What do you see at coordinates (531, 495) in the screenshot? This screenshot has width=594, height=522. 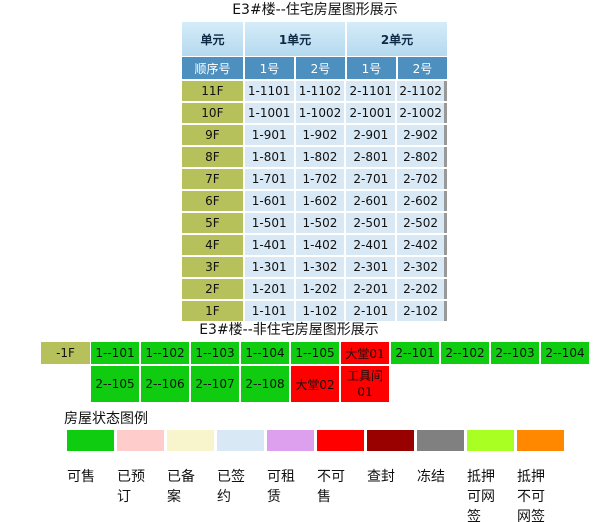 I see `legend-label: 抵押不可网签` at bounding box center [531, 495].